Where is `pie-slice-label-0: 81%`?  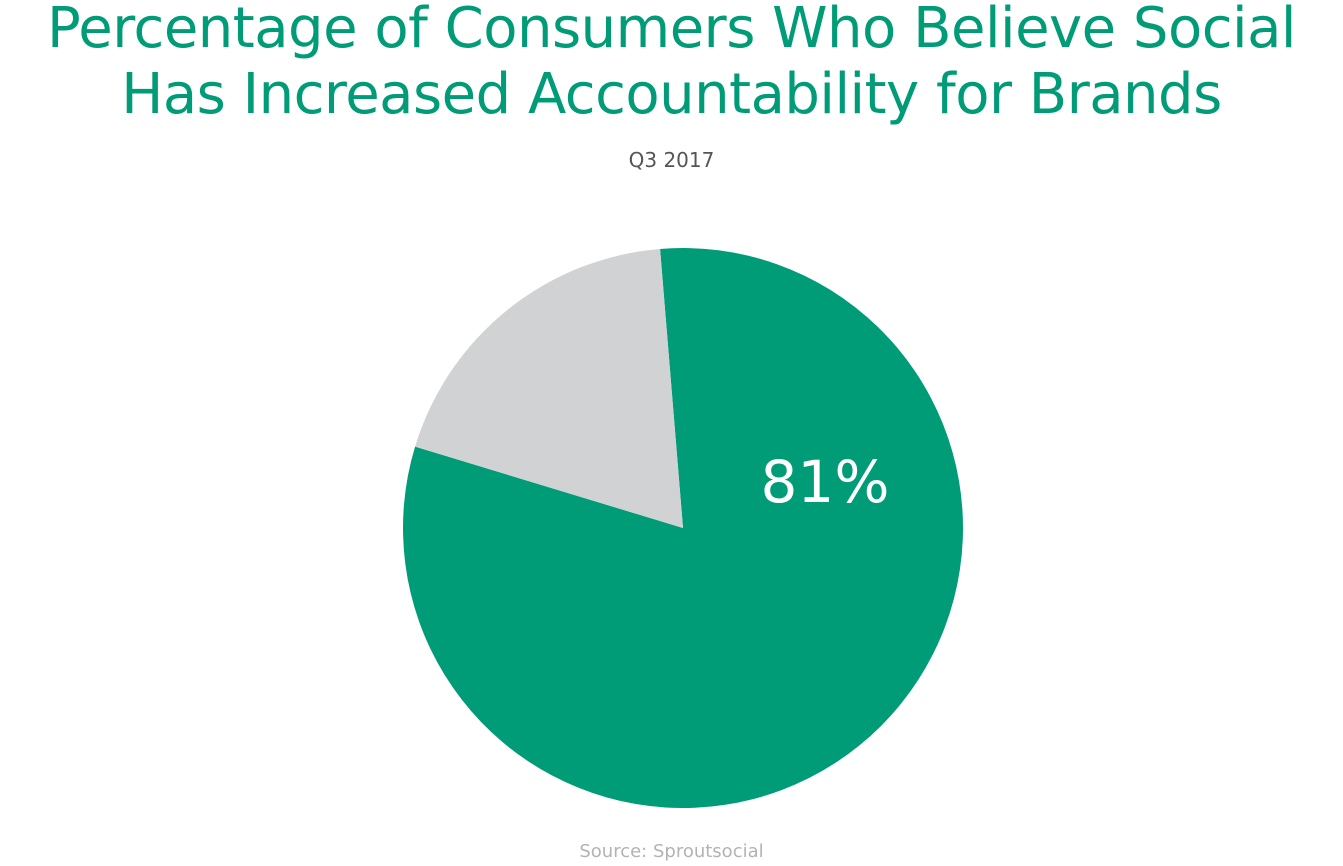 pie-slice-label-0: 81% is located at coordinates (825, 482).